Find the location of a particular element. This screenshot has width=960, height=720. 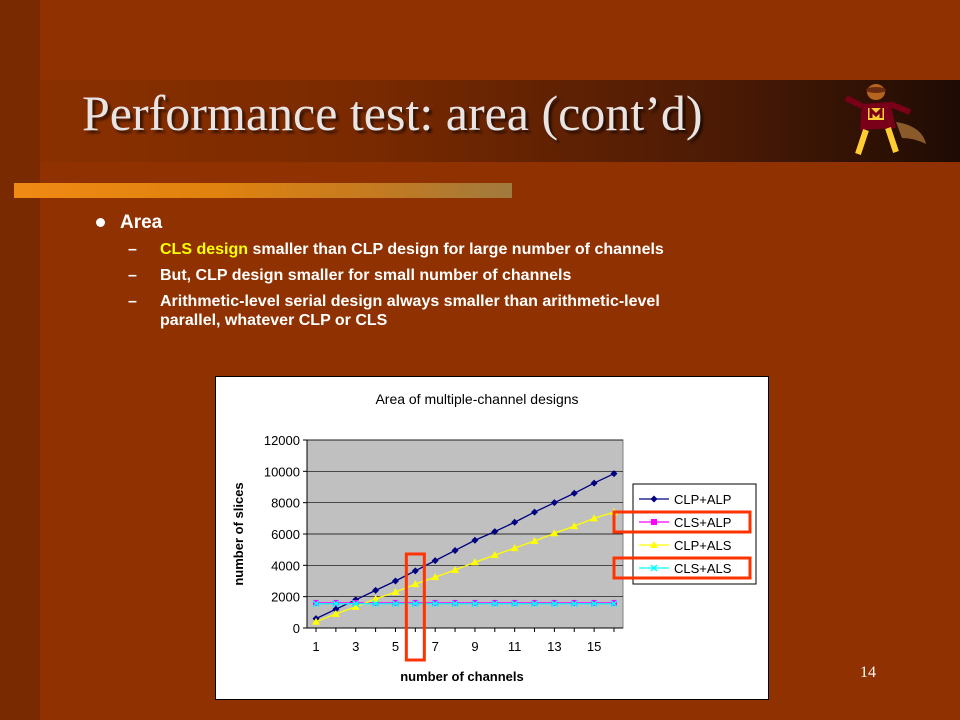

title-band is located at coordinates (500, 121).